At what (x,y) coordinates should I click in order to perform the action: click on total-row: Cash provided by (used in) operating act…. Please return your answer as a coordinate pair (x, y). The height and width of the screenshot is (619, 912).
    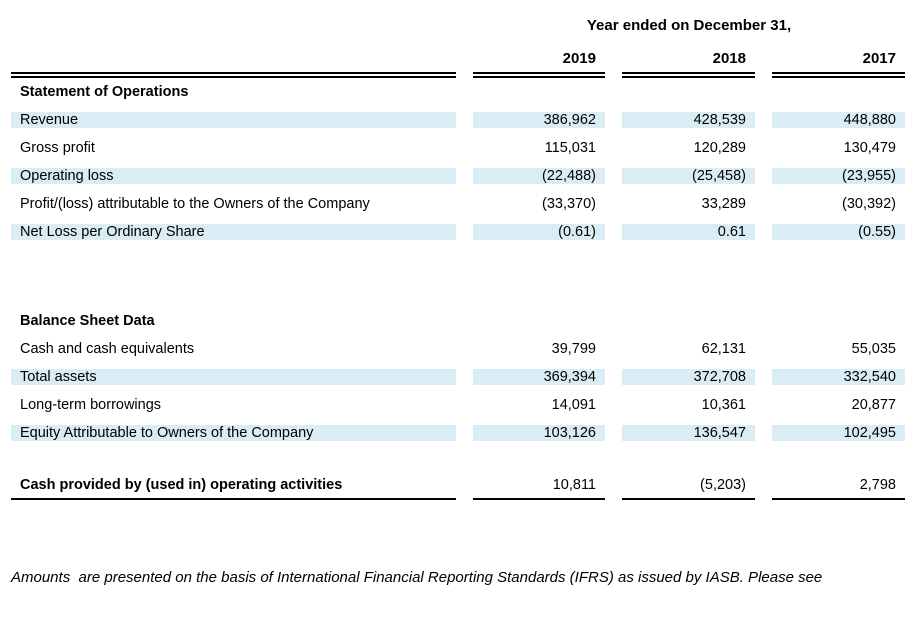
    Looking at the image, I should click on (458, 486).